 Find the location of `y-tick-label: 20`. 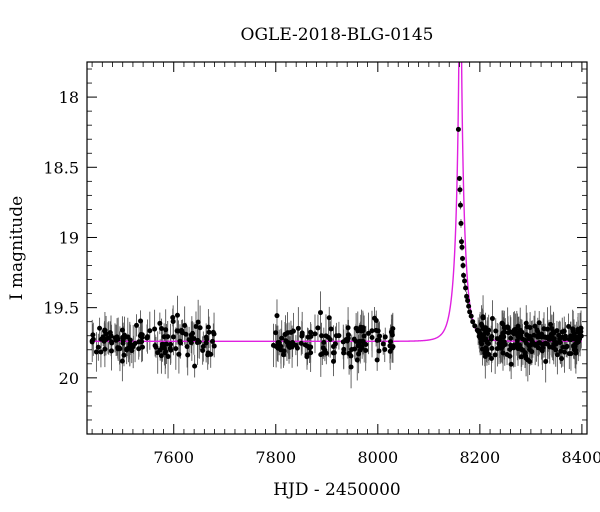

y-tick-label: 20 is located at coordinates (69, 378).